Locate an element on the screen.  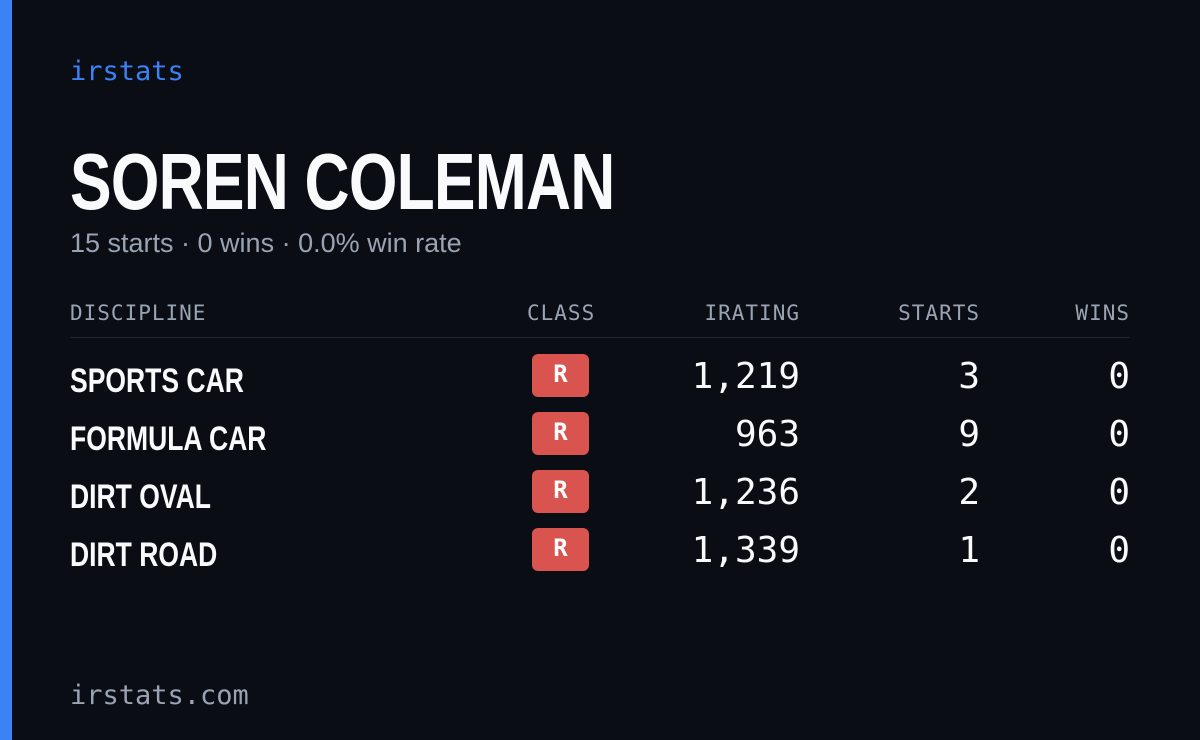
discipline: FORMULA CAR is located at coordinates (168, 439).